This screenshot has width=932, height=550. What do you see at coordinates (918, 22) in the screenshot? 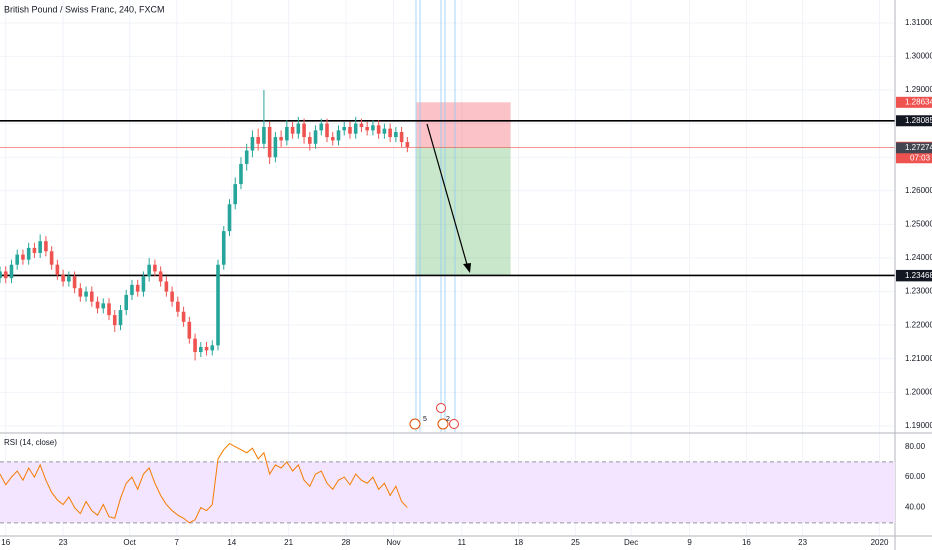
I see `y-tick-label: 1.31000` at bounding box center [918, 22].